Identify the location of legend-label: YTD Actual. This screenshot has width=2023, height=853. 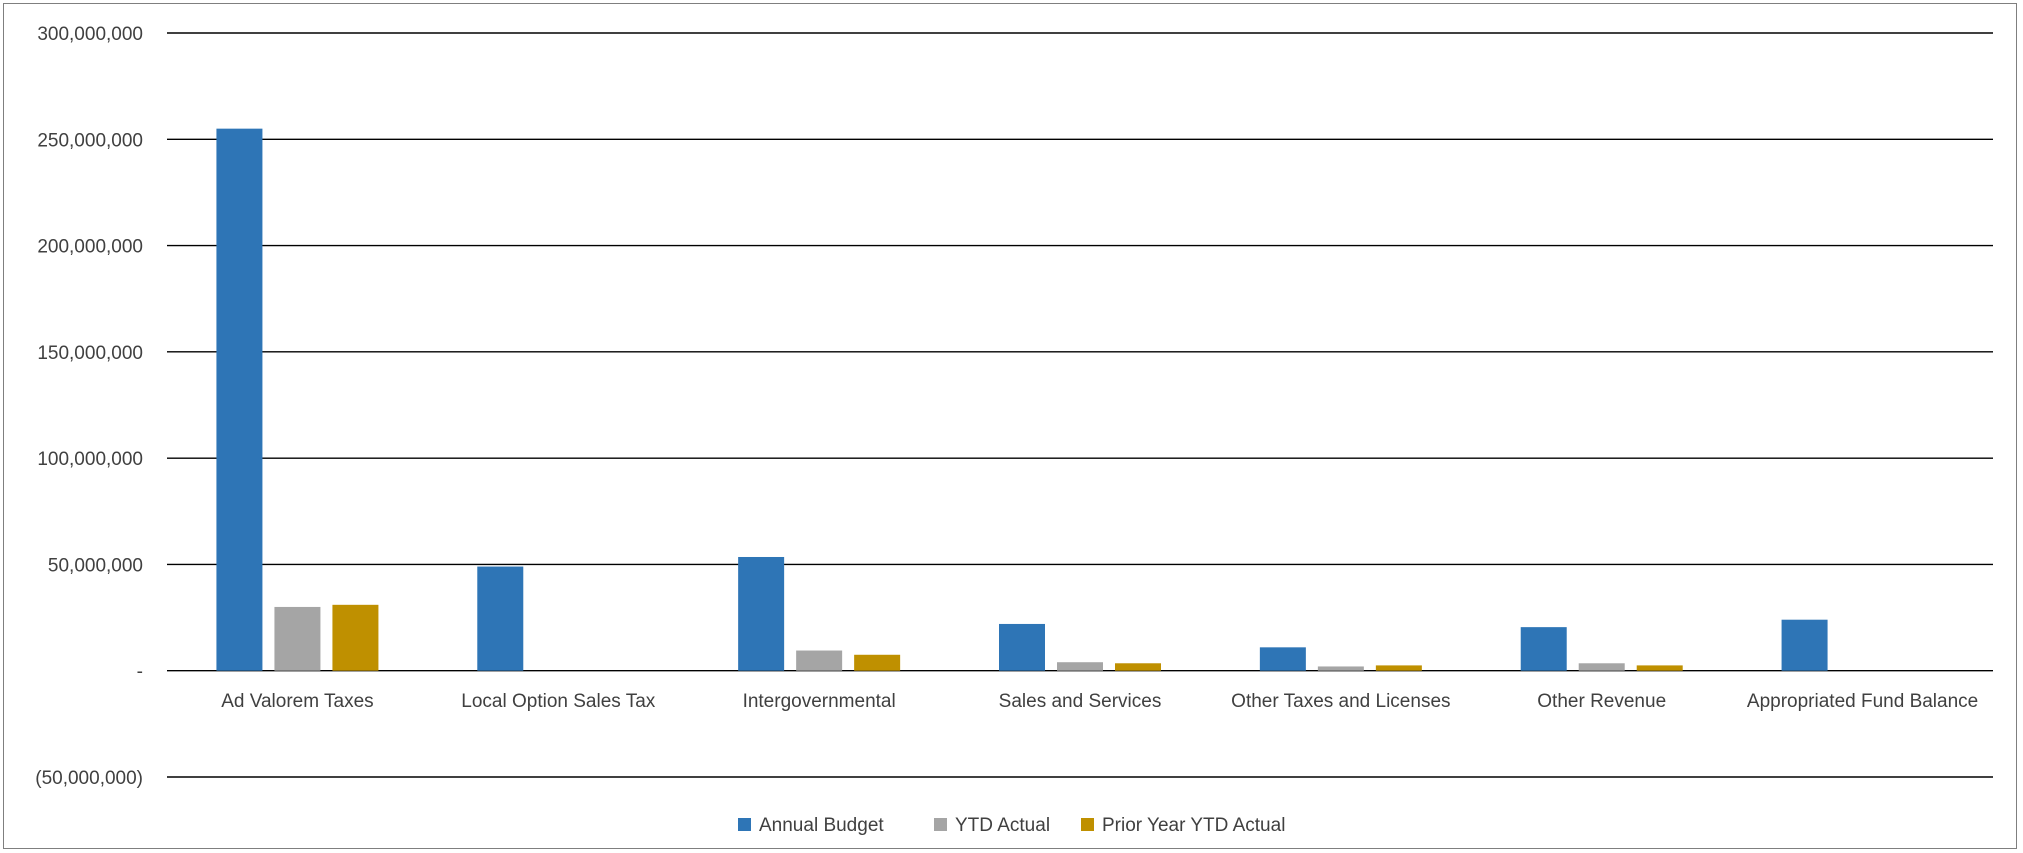
(1002, 825).